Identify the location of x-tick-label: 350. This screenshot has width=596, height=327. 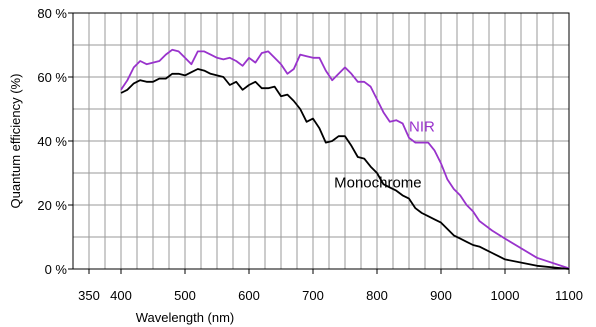
(89, 295).